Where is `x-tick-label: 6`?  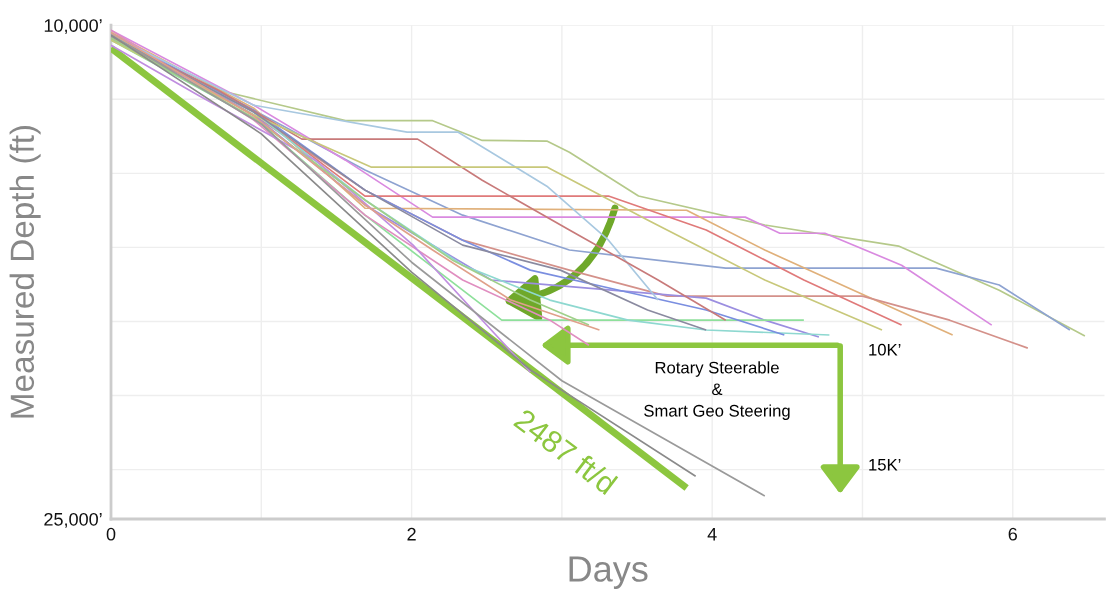
x-tick-label: 6 is located at coordinates (1012, 534).